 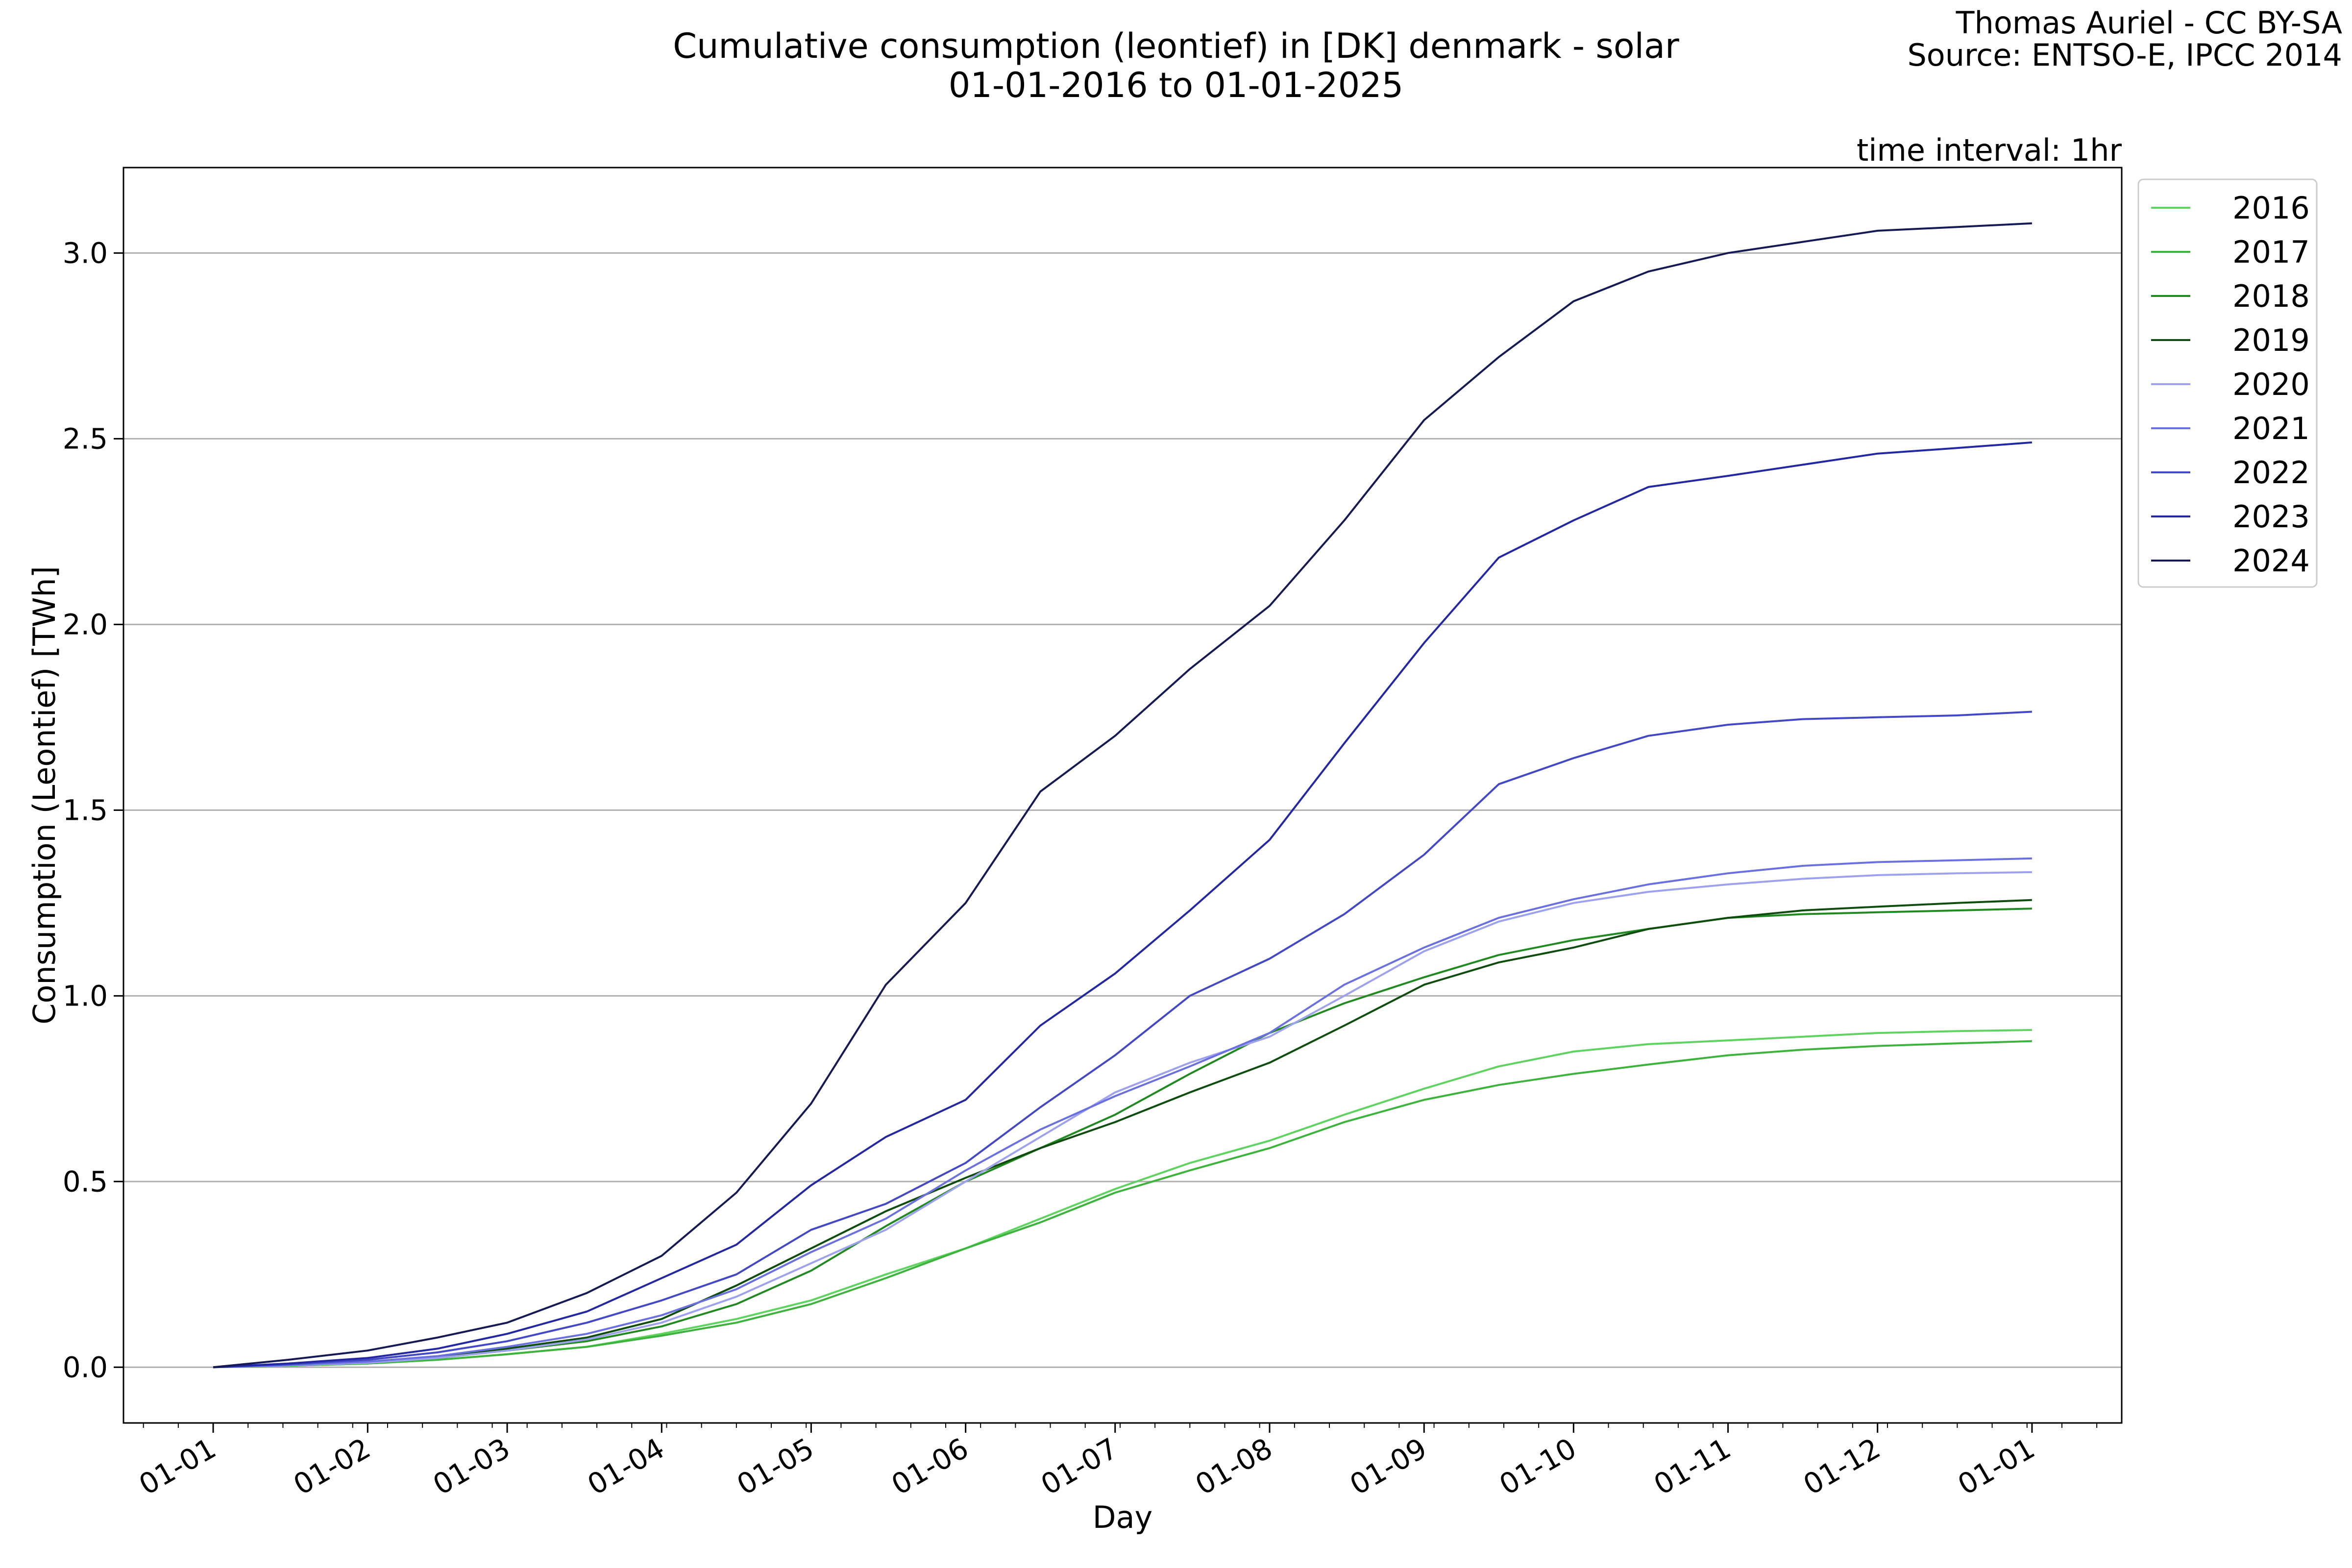 I want to click on y-tick-label: 1.0, so click(x=85, y=995).